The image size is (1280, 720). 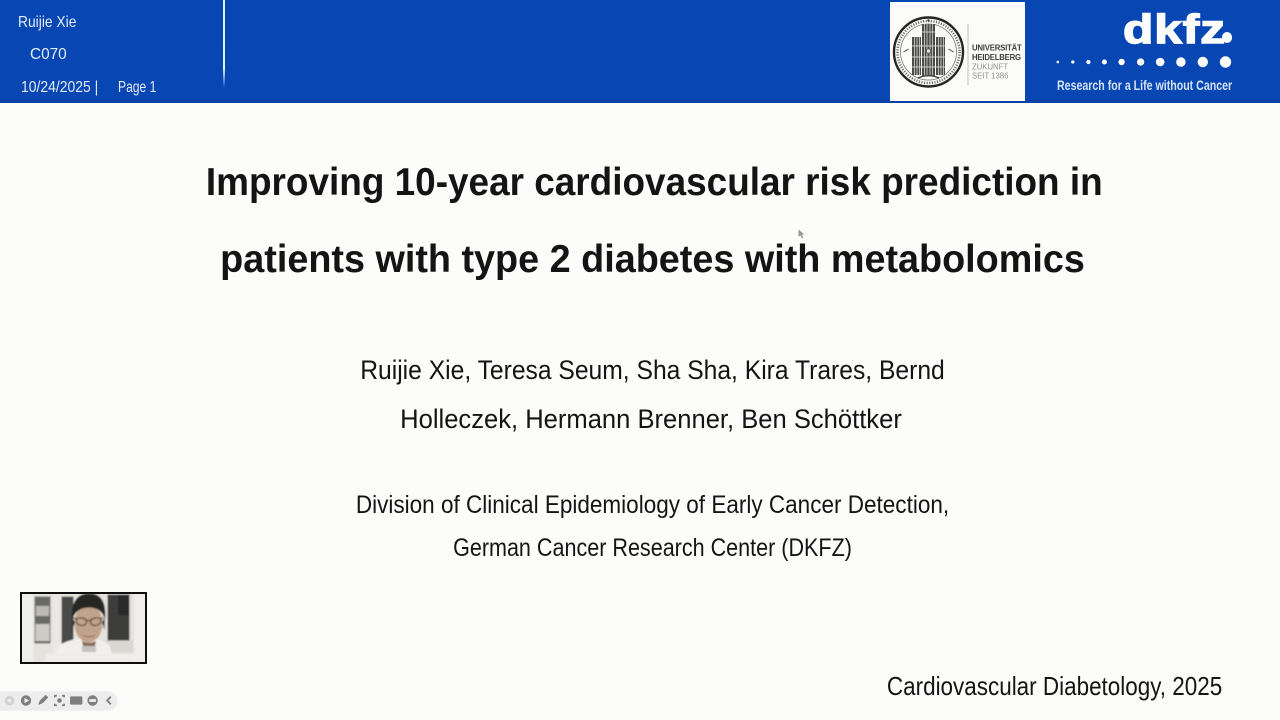 I want to click on svg-text: HEIDELBERG, so click(x=996, y=56).